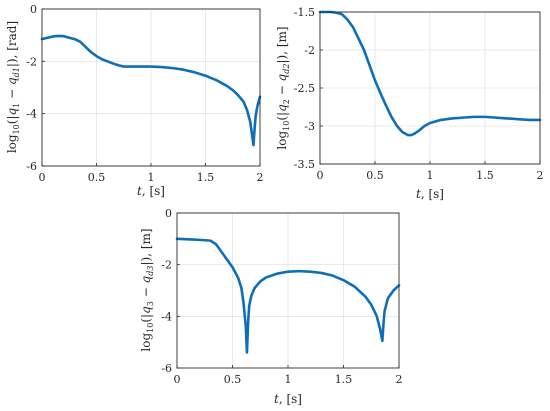 The height and width of the screenshot is (411, 550). Describe the element at coordinates (283, 87) in the screenshot. I see `y-axis-label: log10(|q2 − qd2|), [m]` at that location.